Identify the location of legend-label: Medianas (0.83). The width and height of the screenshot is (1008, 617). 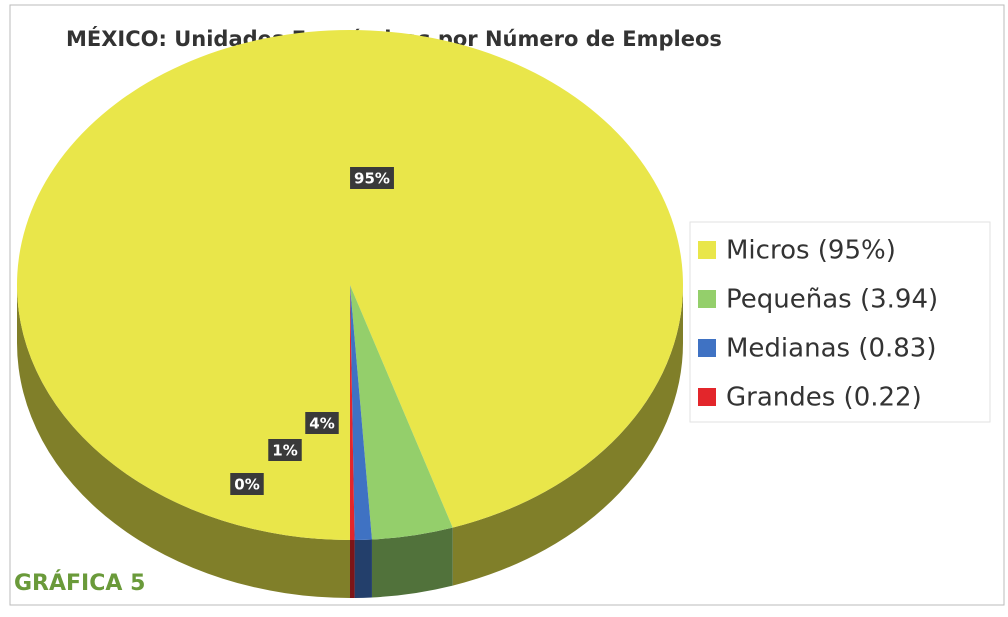
(831, 349).